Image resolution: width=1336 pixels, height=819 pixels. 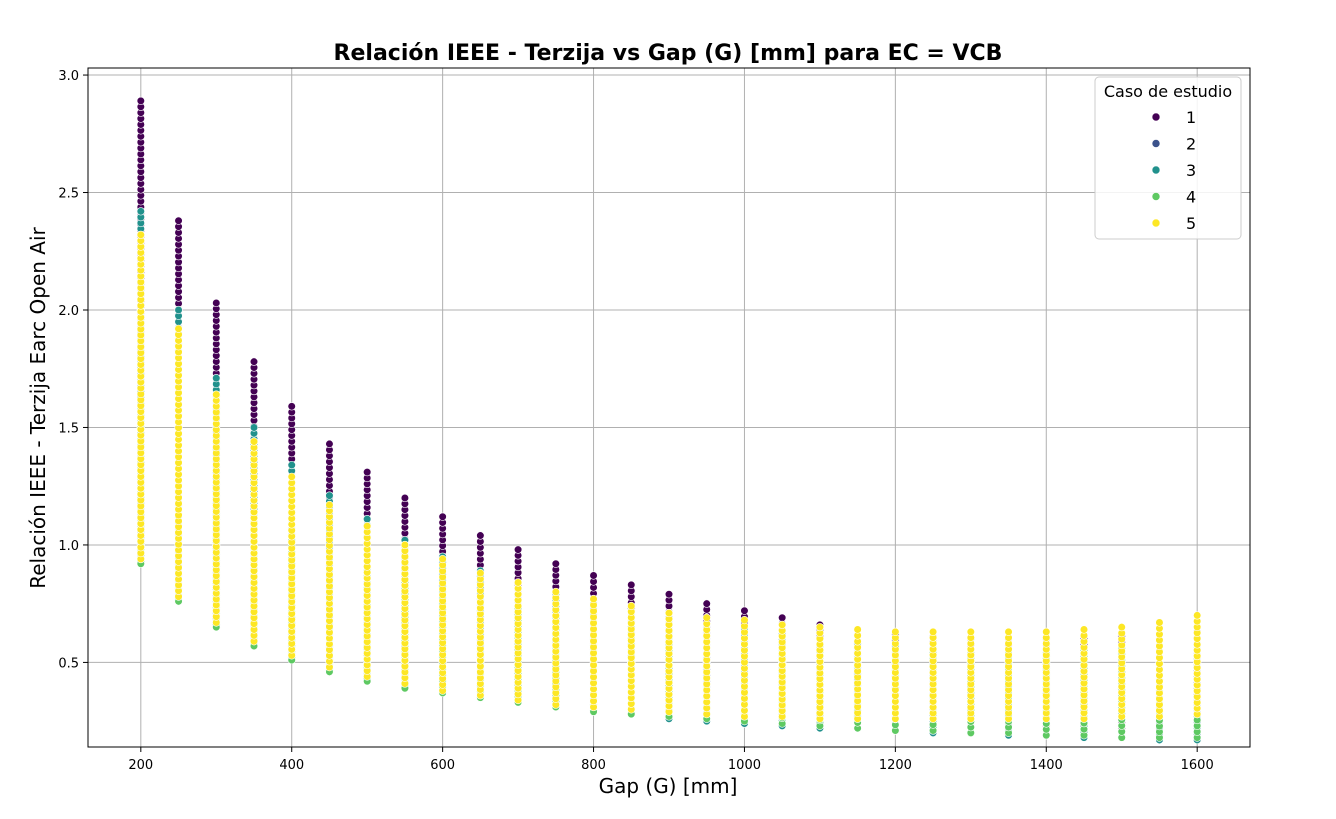 What do you see at coordinates (1173, 170) in the screenshot?
I see `legend-entries: 1 2 3 4 5` at bounding box center [1173, 170].